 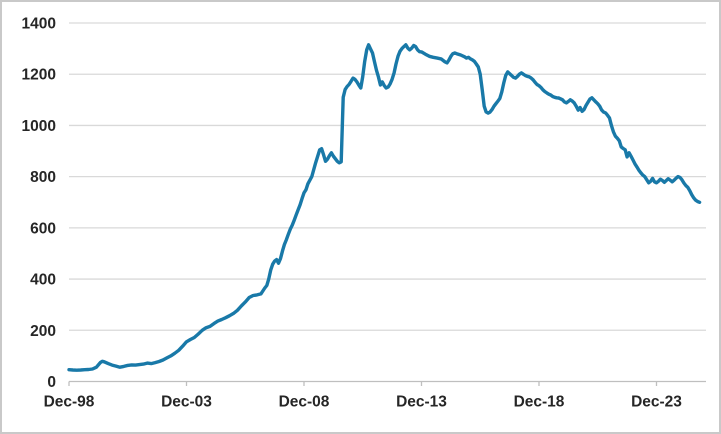 I want to click on x-axis-tick-label: Dec-23, so click(x=656, y=402).